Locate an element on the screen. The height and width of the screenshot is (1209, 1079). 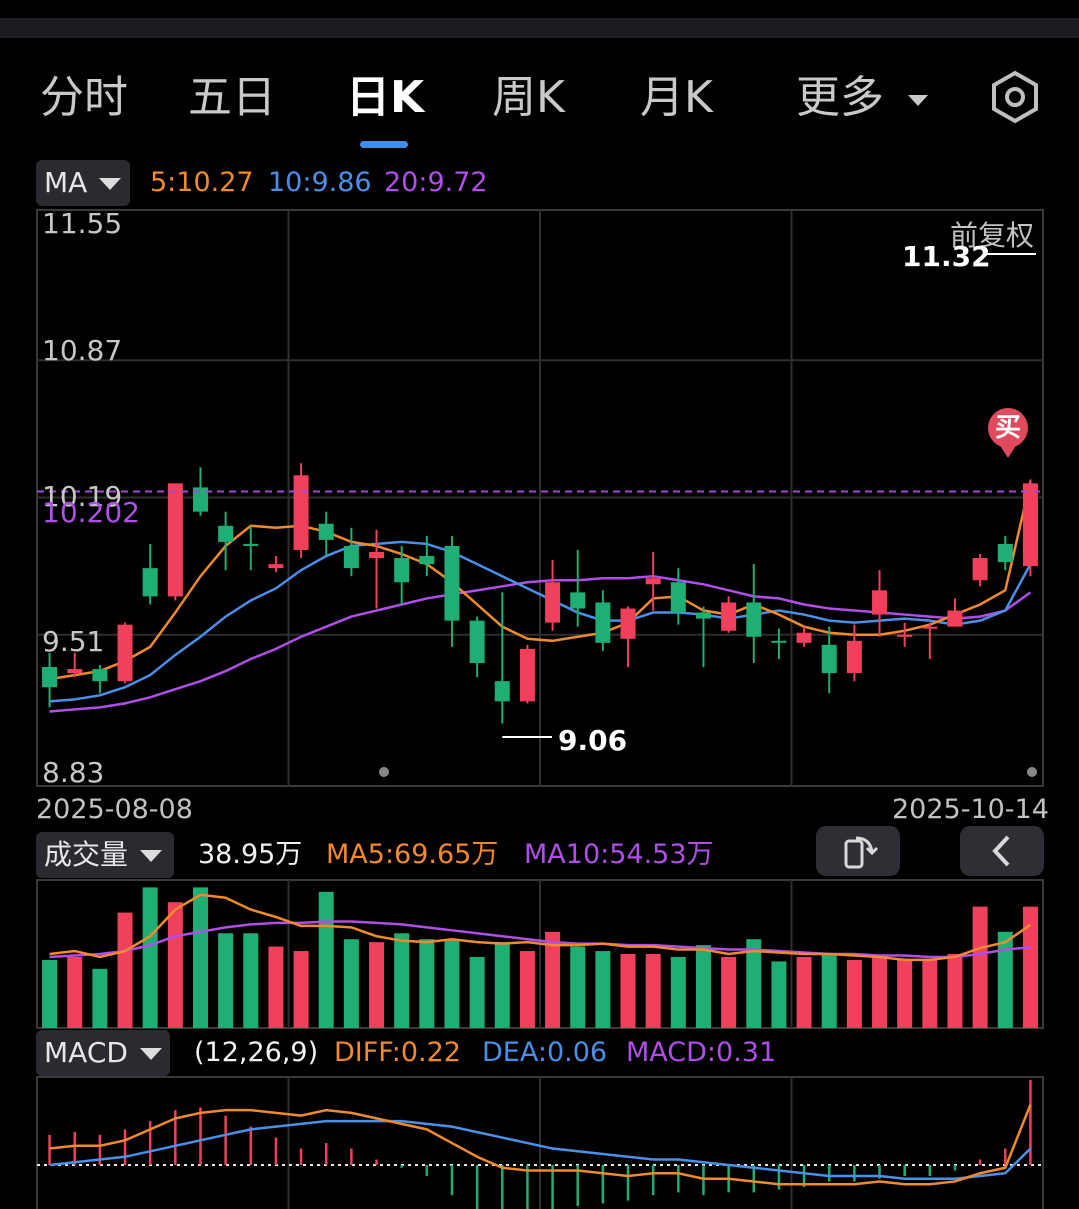
diff-line is located at coordinates (540, 1145).